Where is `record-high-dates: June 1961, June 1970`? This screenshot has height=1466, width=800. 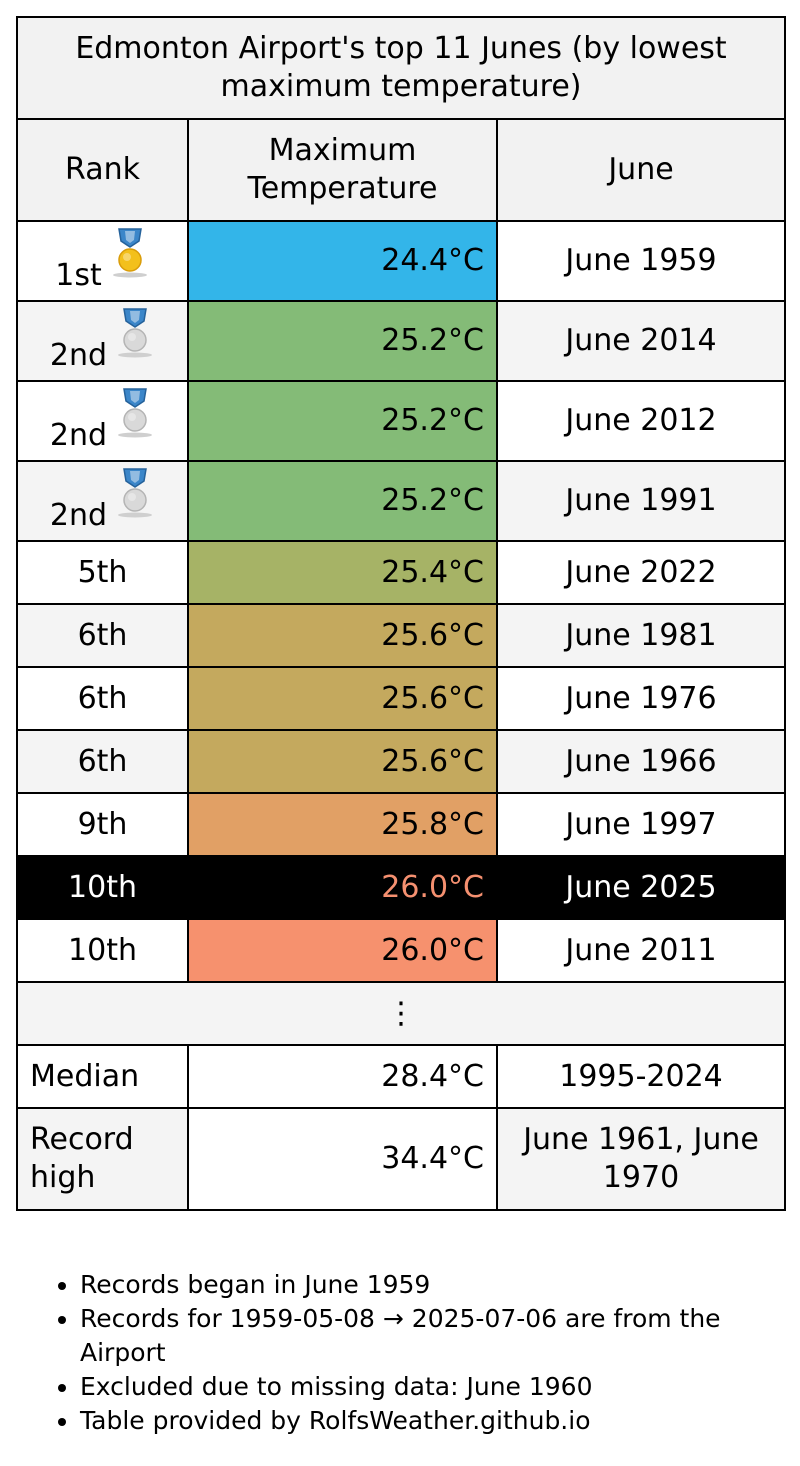
record-high-dates: June 1961, June 1970 is located at coordinates (641, 1159).